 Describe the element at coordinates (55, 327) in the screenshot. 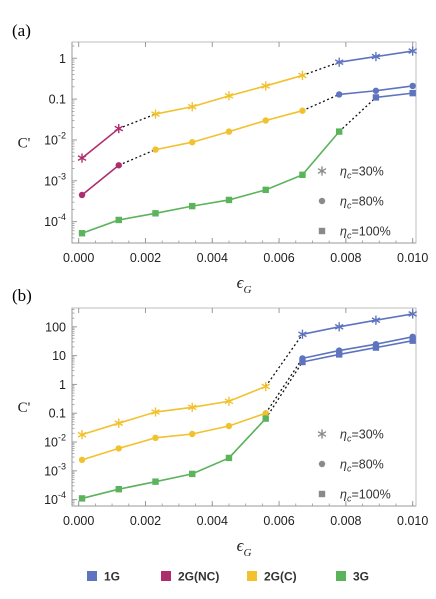

I see `y-tick-base: 100` at that location.